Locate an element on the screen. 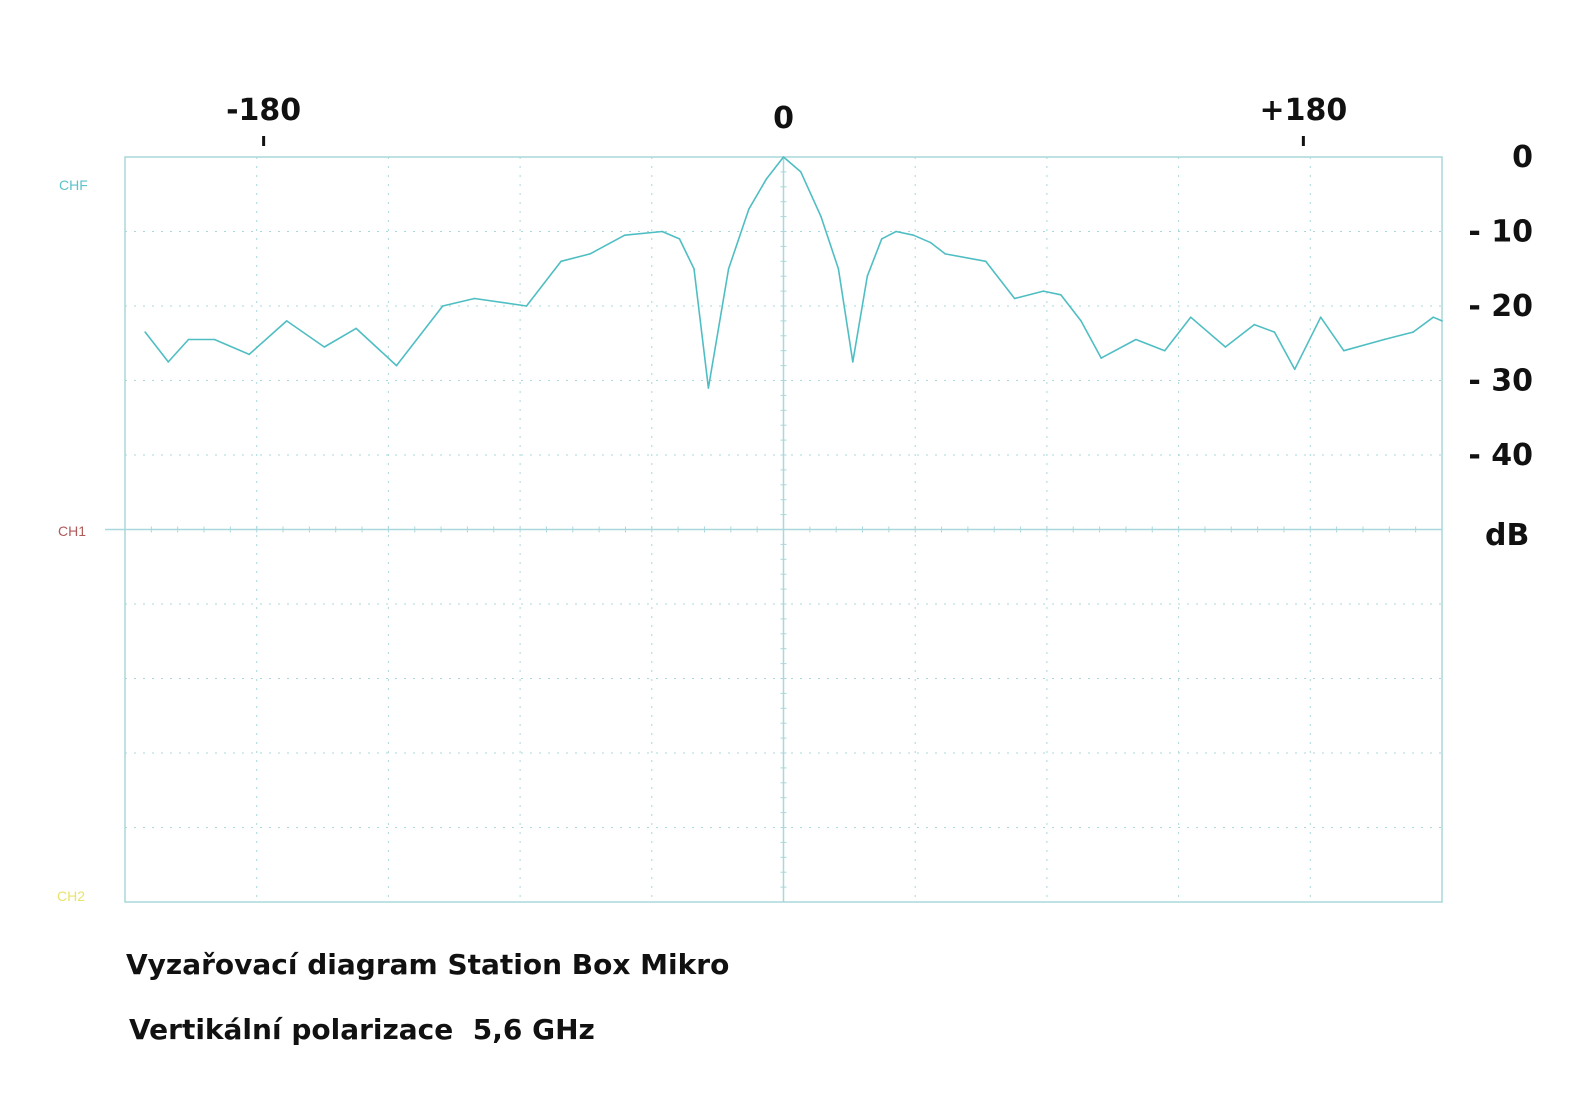 Image resolution: width=1569 pixels, height=1100 pixels. y-axis-ticks: 0 - 10 - 20 - 30 - 40 is located at coordinates (1500, 306).